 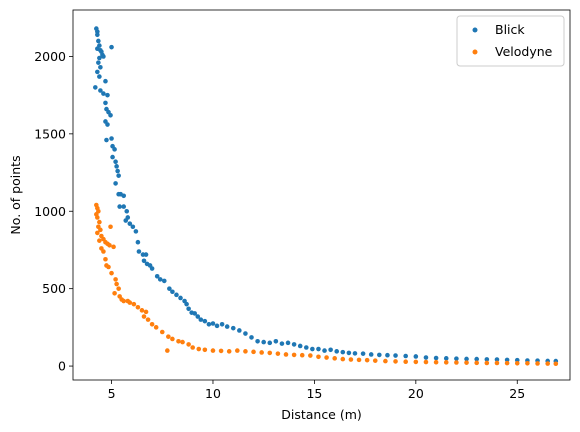 What do you see at coordinates (321, 414) in the screenshot?
I see `x-axis-label: Distance (m)` at bounding box center [321, 414].